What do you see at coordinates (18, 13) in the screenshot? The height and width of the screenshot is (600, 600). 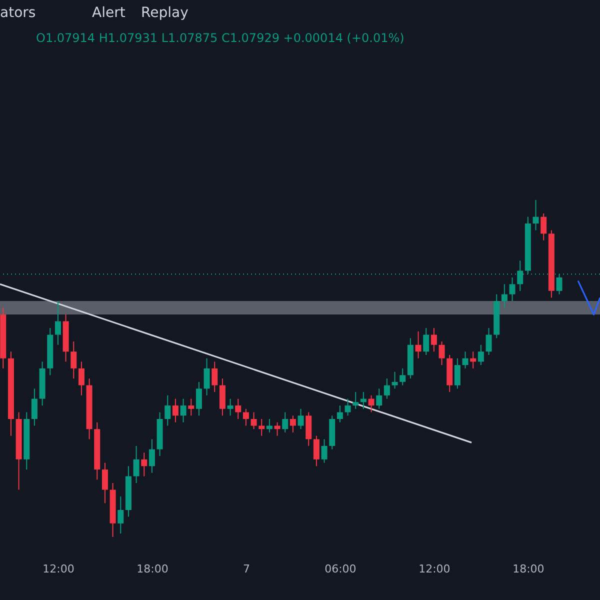 I see `text: ators` at bounding box center [18, 13].